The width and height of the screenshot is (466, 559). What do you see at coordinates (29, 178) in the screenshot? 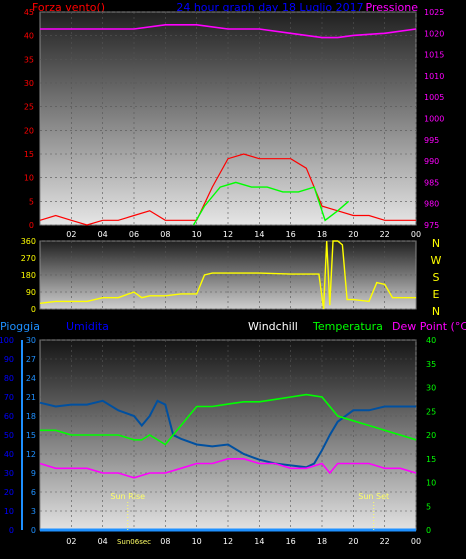
I see `wind-tick-label: 10` at bounding box center [29, 178].